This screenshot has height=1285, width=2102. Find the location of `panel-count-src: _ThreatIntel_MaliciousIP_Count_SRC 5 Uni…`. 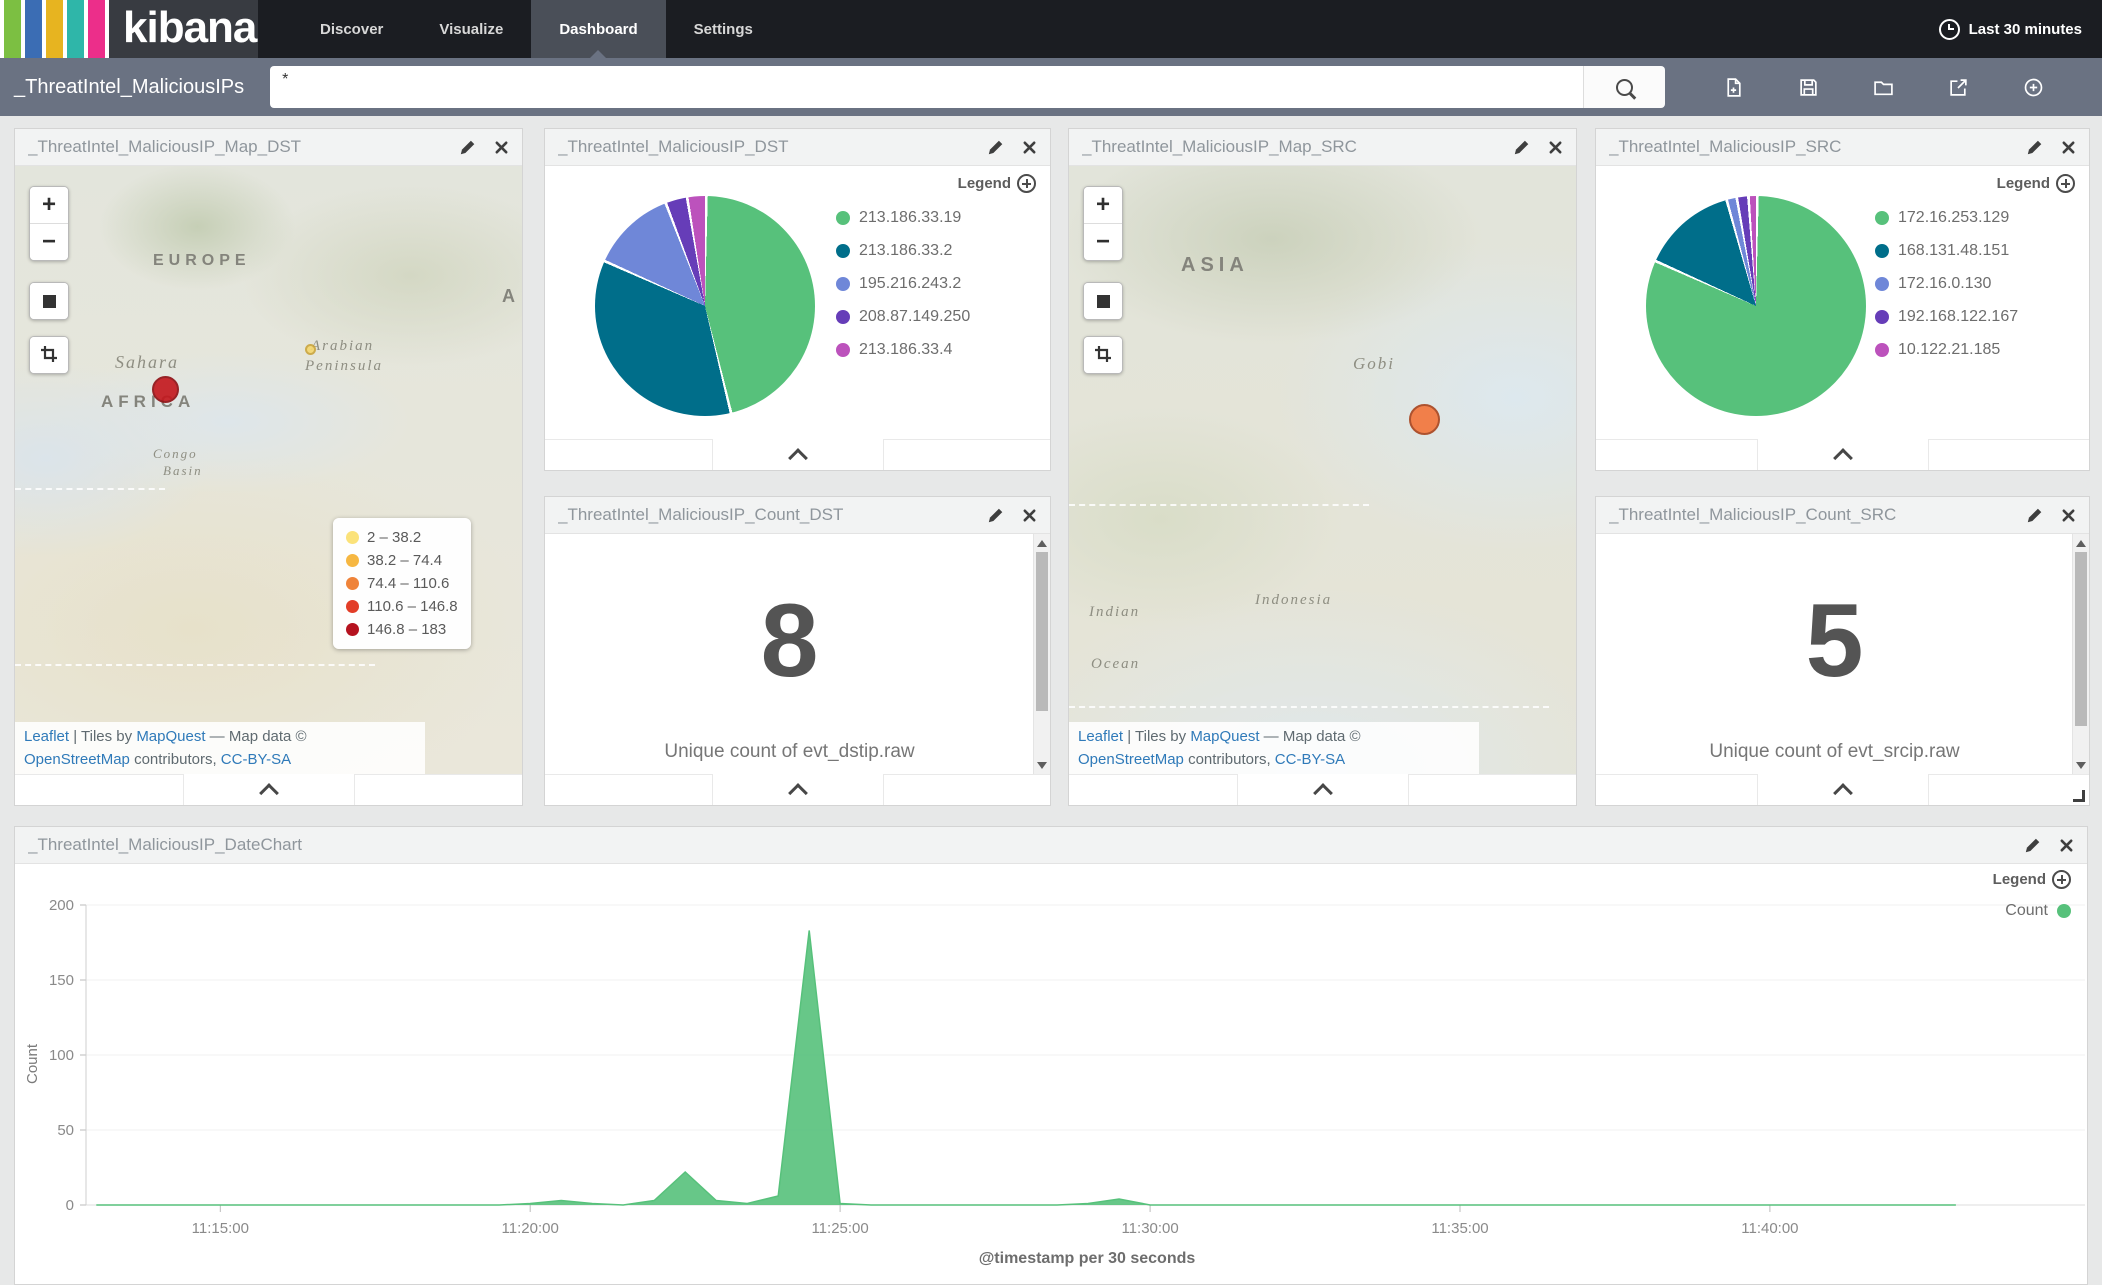

panel-count-src: _ThreatIntel_MaliciousIP_Count_SRC 5 Uni… is located at coordinates (1842, 651).